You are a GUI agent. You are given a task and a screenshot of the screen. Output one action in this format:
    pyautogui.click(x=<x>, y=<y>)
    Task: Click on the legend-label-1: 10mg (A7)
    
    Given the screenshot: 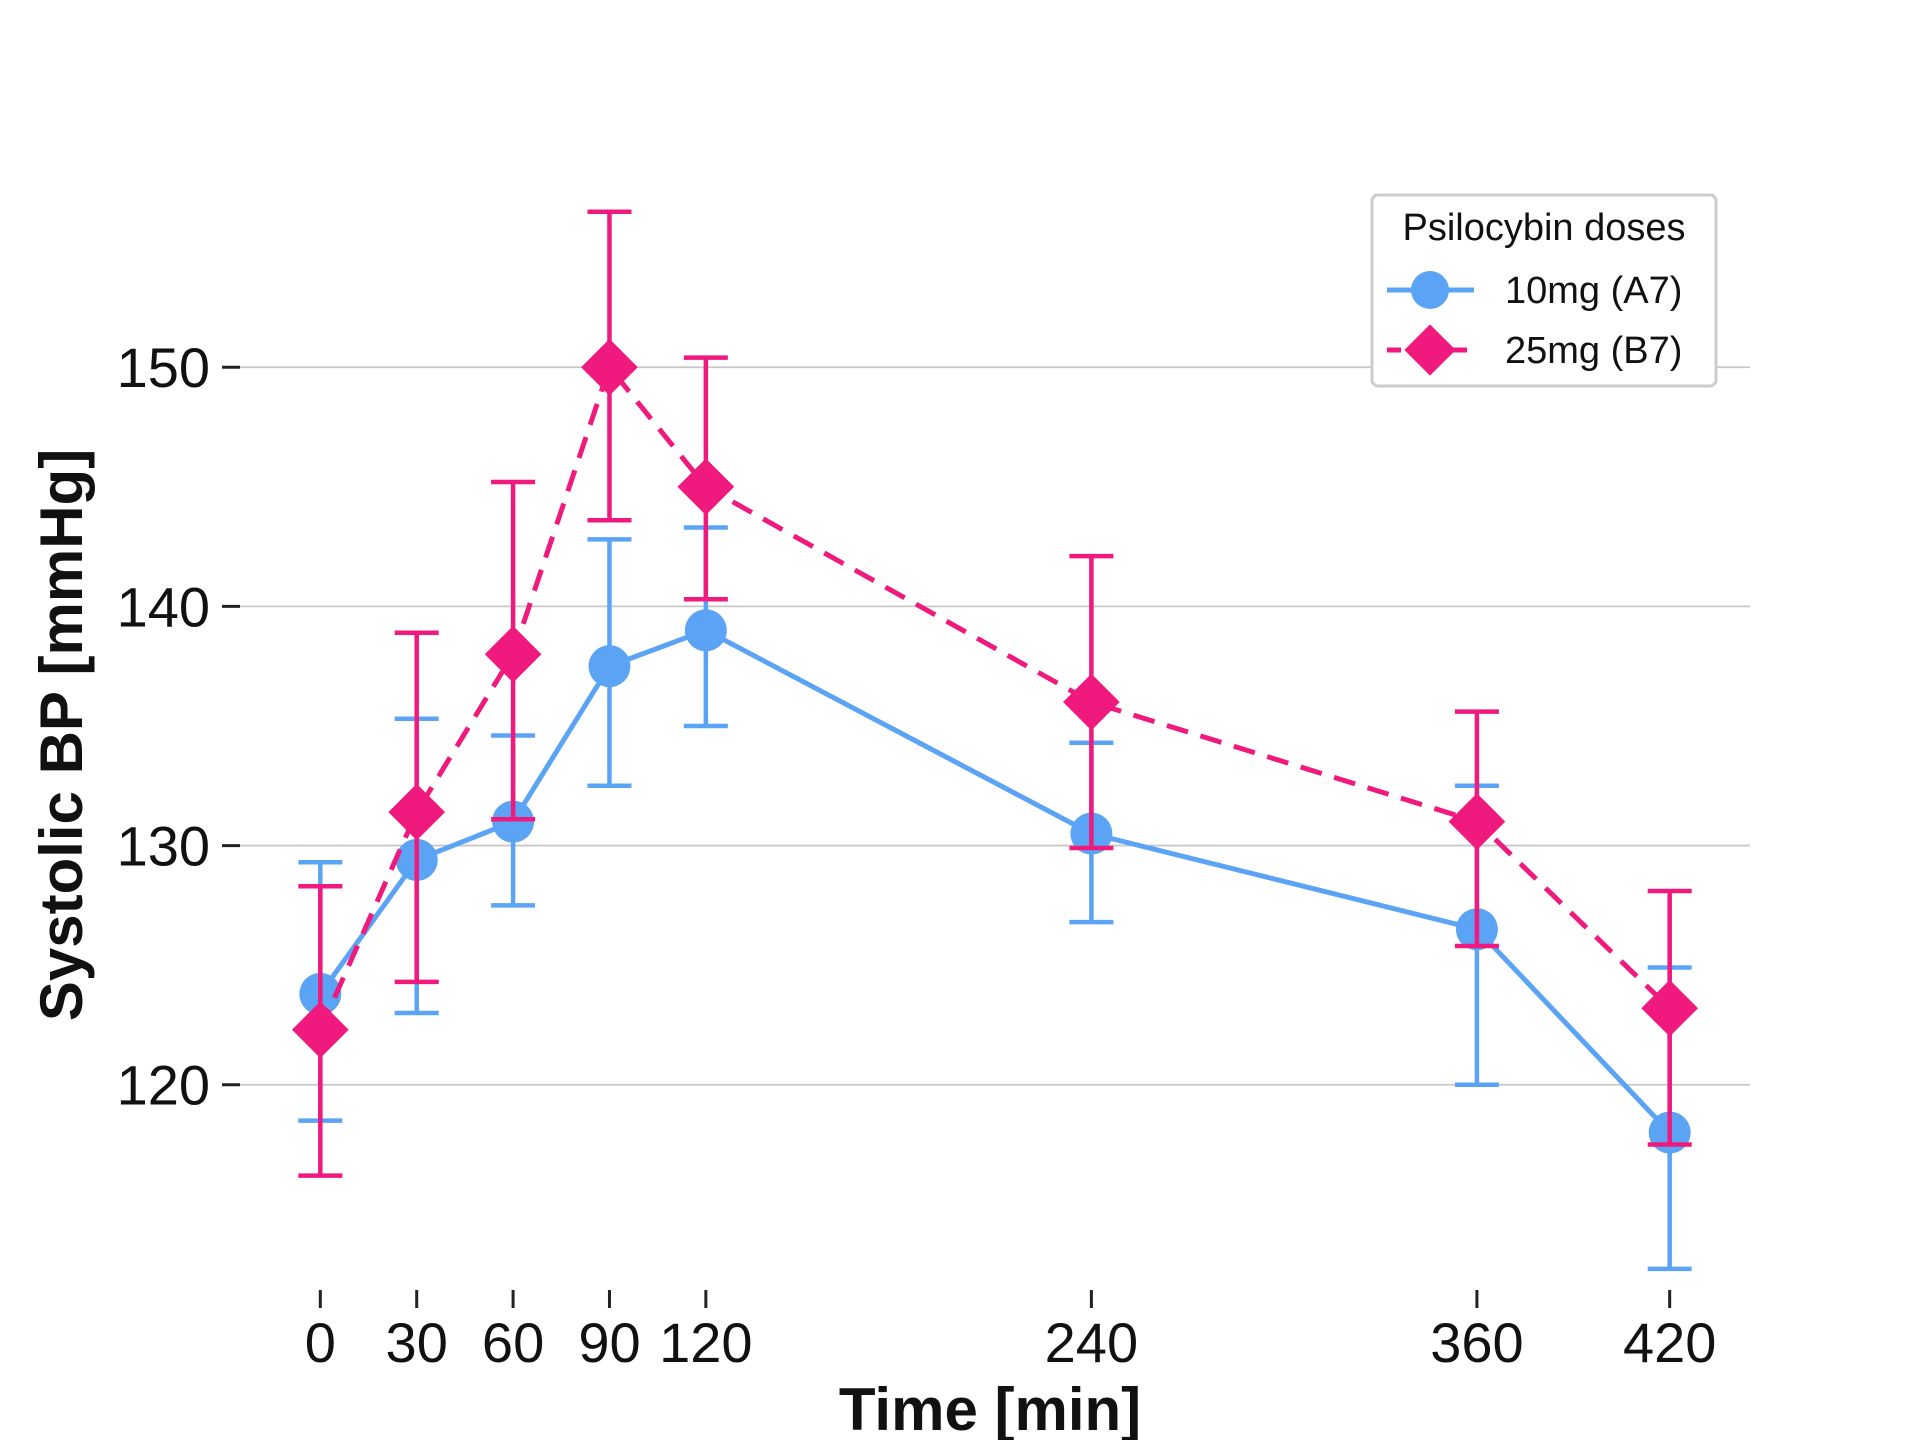 What is the action you would take?
    pyautogui.click(x=1593, y=291)
    